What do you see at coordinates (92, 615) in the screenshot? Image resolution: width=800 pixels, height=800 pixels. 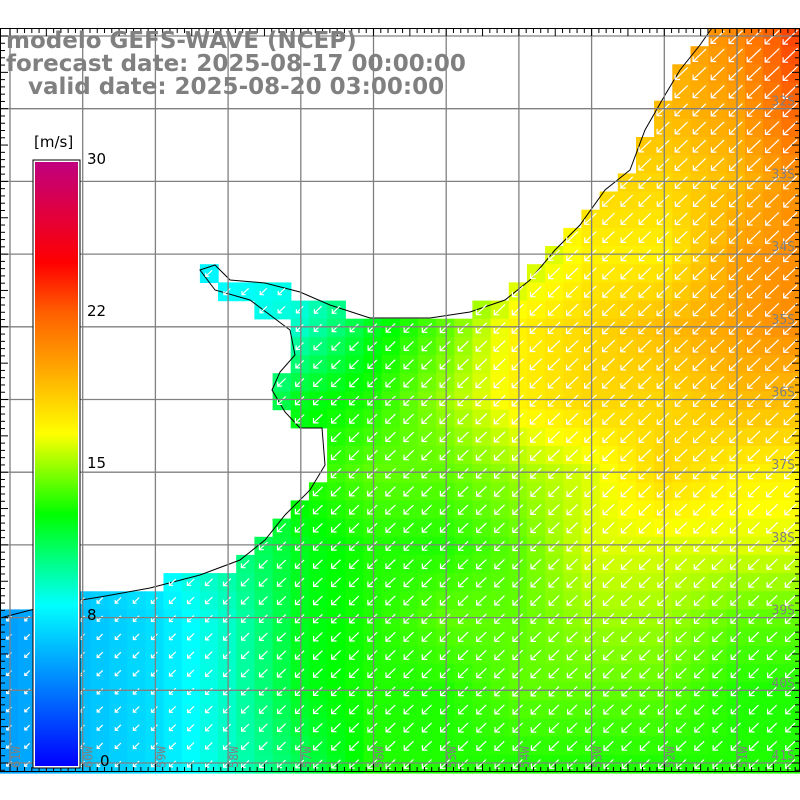 I see `colorbar-tick-label: 8` at bounding box center [92, 615].